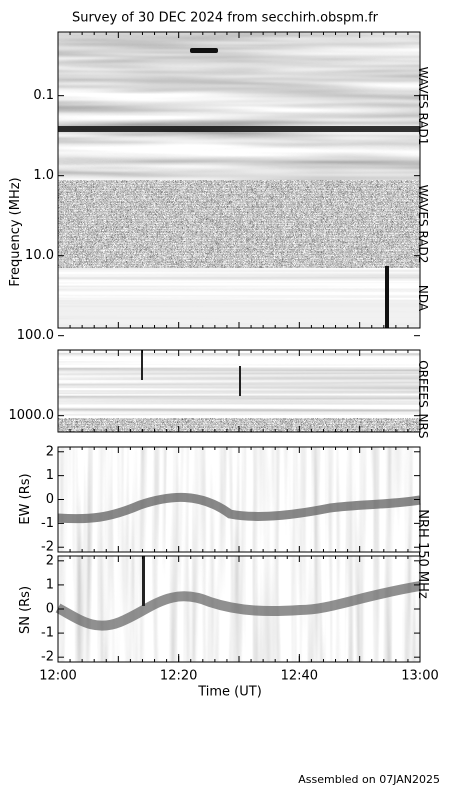 The image size is (450, 804). Describe the element at coordinates (423, 224) in the screenshot. I see `instrument-label: WAVES RAD2` at that location.